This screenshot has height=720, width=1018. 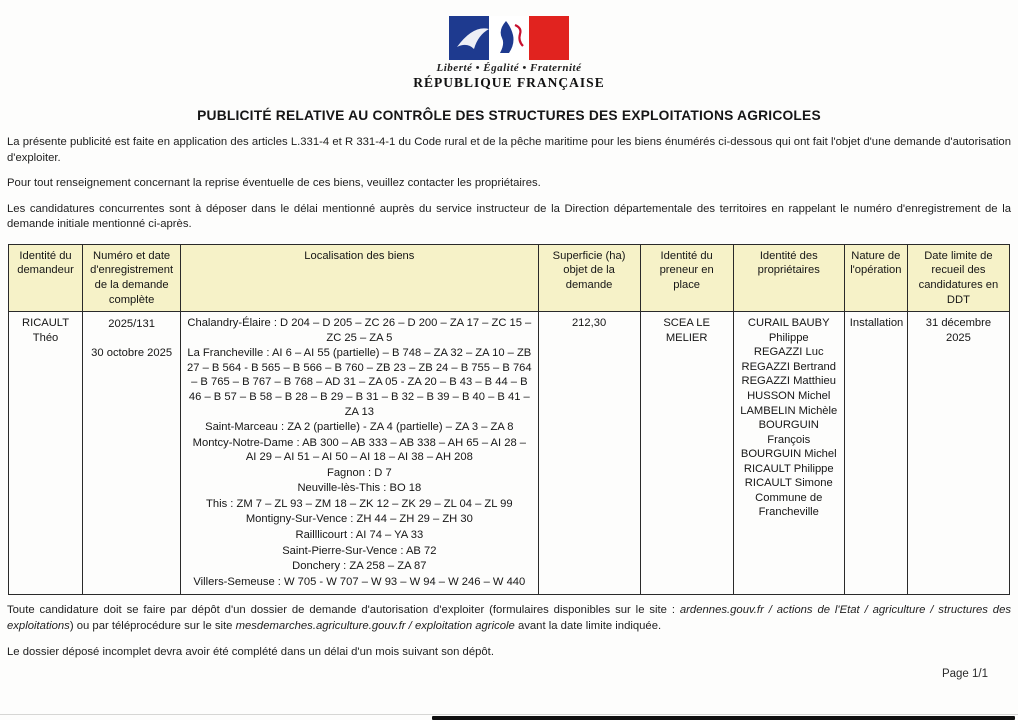 What do you see at coordinates (789, 410) in the screenshot?
I see `proprietaire-line: LAMBELIN Michèle` at bounding box center [789, 410].